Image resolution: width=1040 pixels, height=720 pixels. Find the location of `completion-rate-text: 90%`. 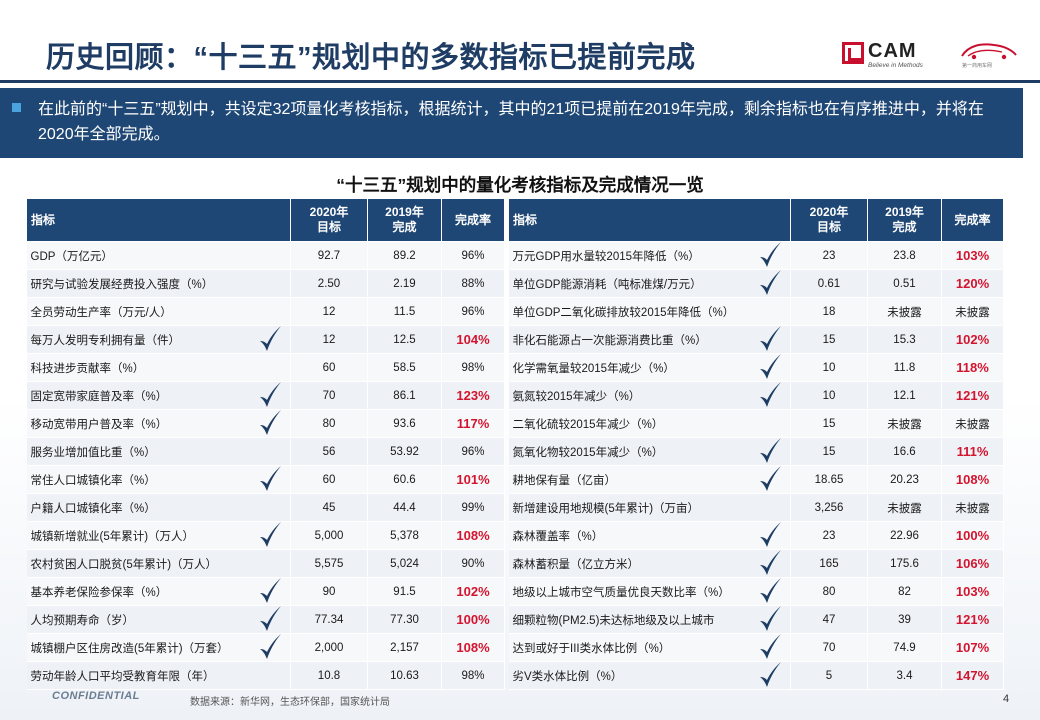

completion-rate-text: 90% is located at coordinates (473, 563).